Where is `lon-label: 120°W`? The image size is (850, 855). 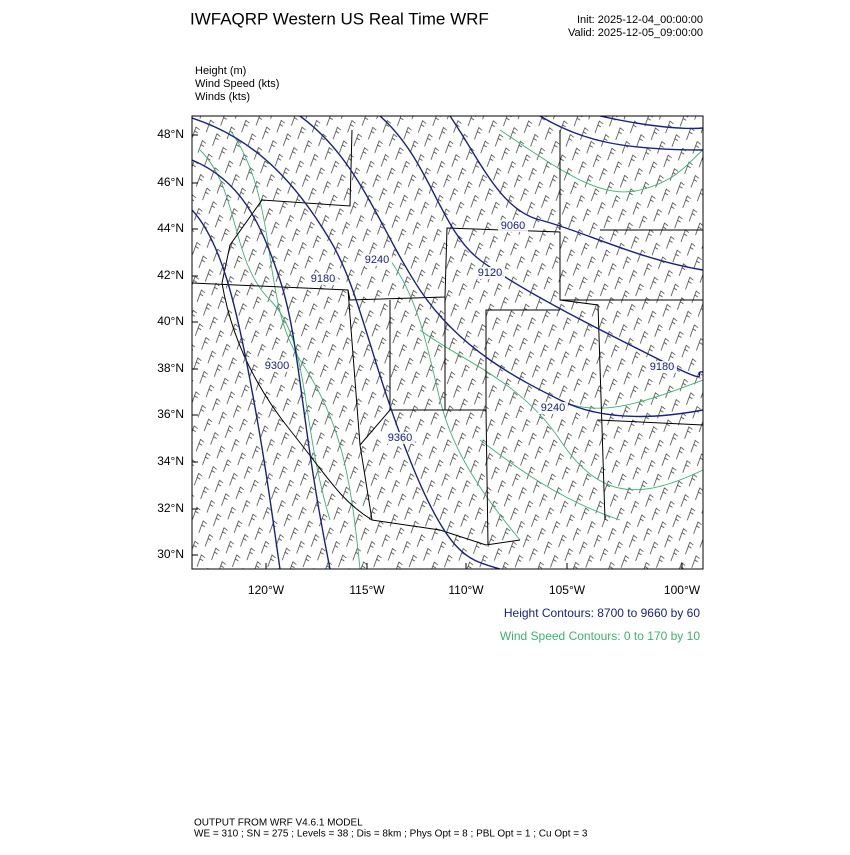
lon-label: 120°W is located at coordinates (266, 590).